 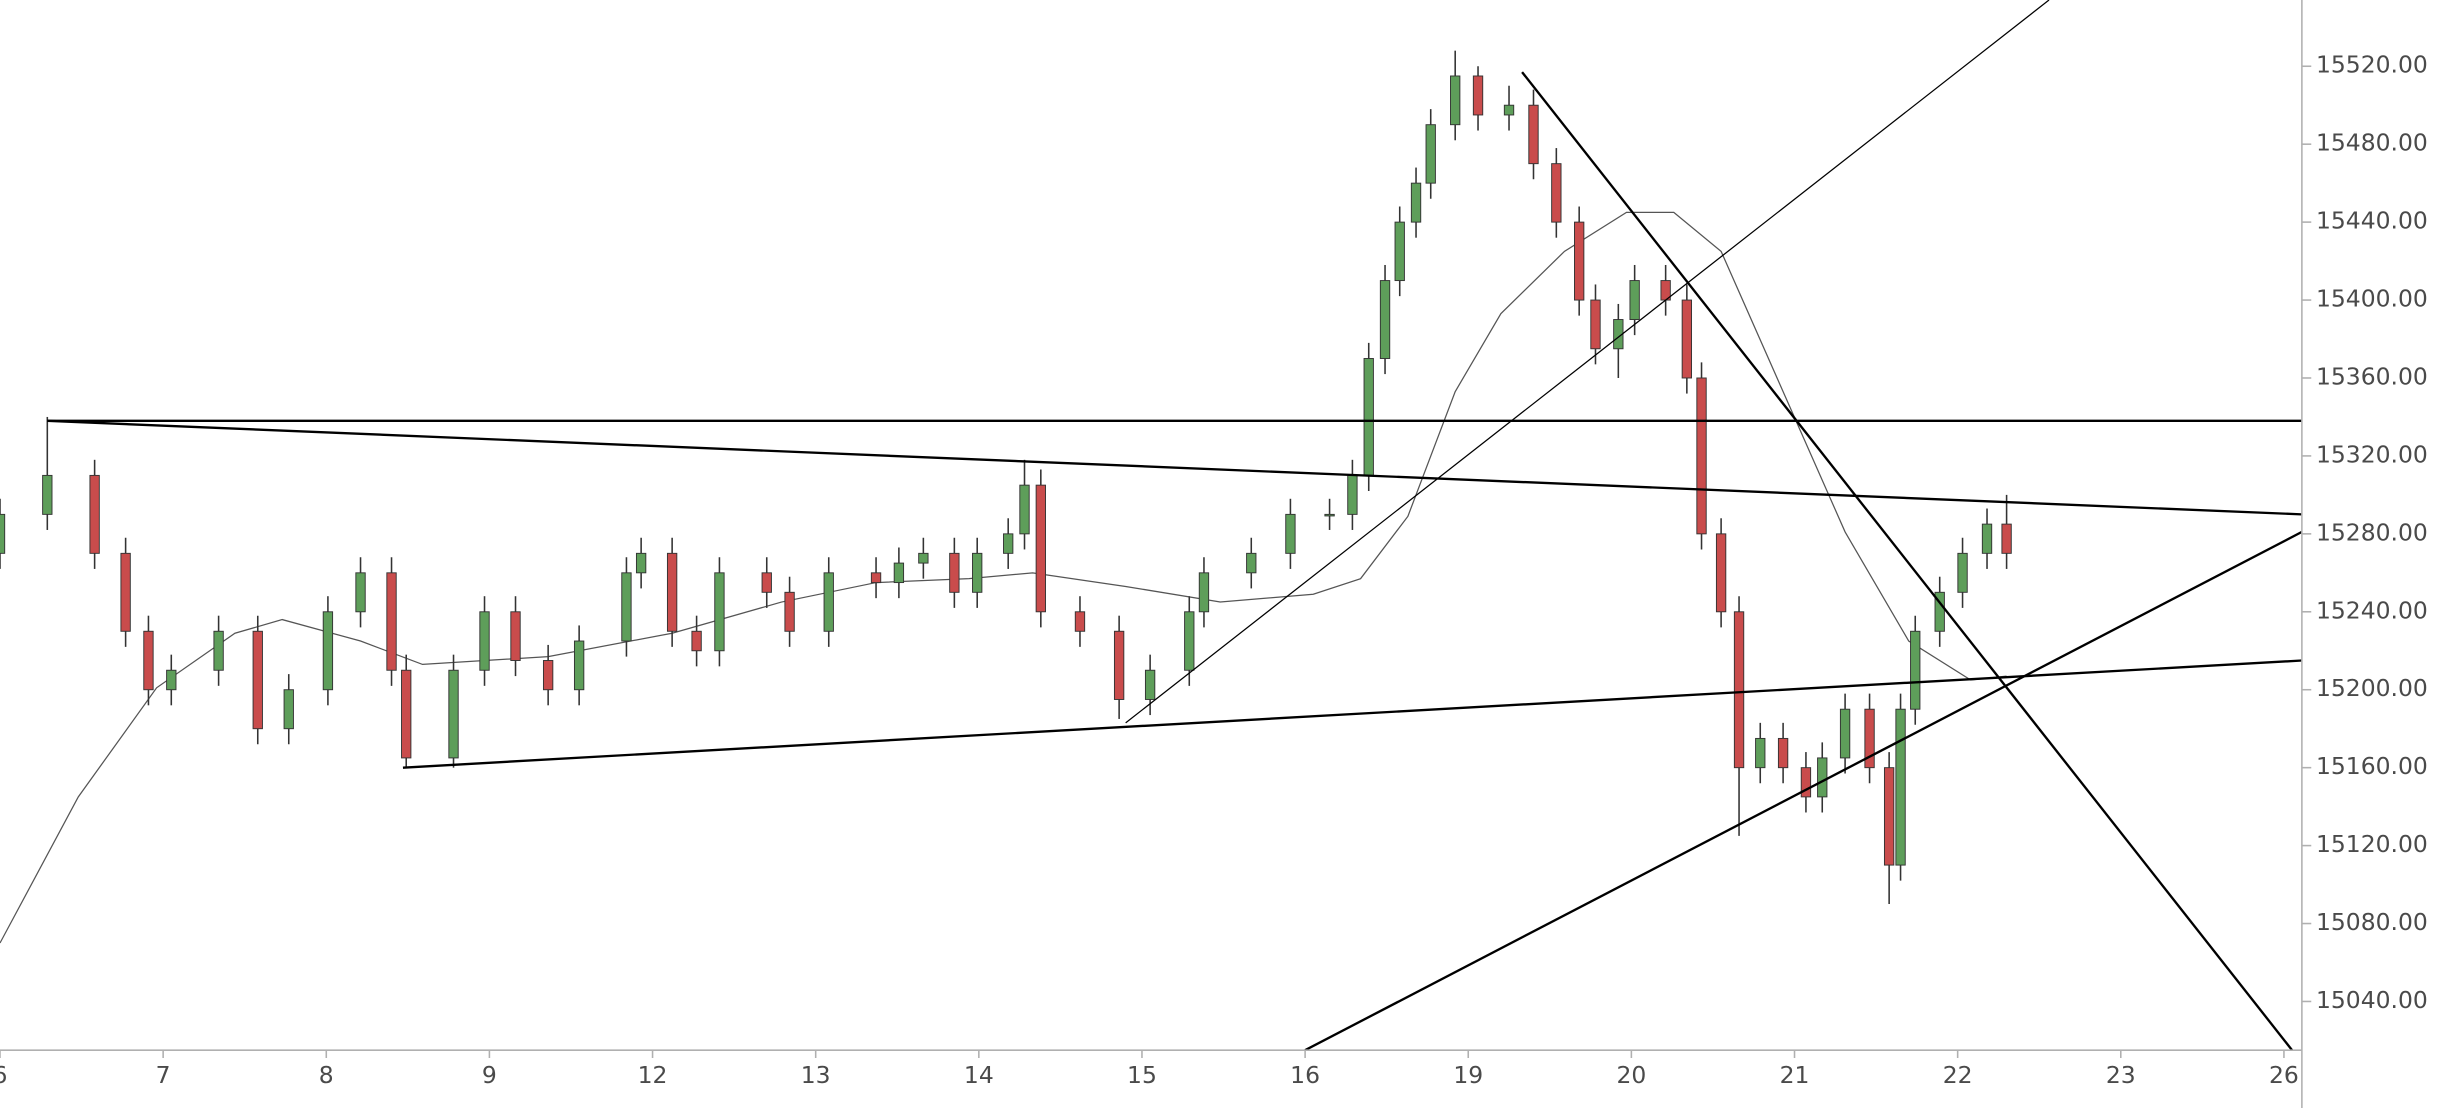 I want to click on y-tick-label: 15080.00, so click(x=2372, y=922).